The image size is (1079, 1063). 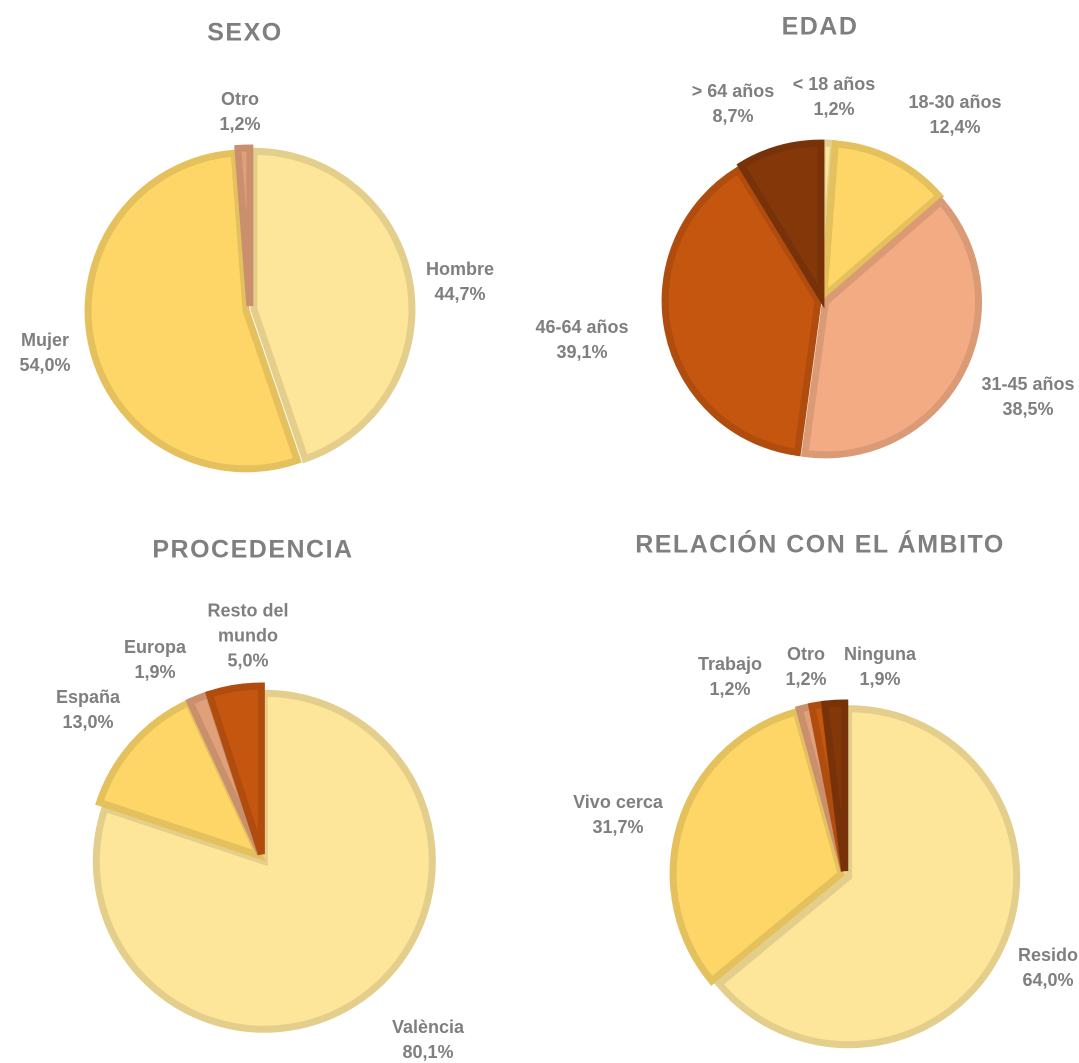 I want to click on category-label: Ninguna, so click(x=880, y=654).